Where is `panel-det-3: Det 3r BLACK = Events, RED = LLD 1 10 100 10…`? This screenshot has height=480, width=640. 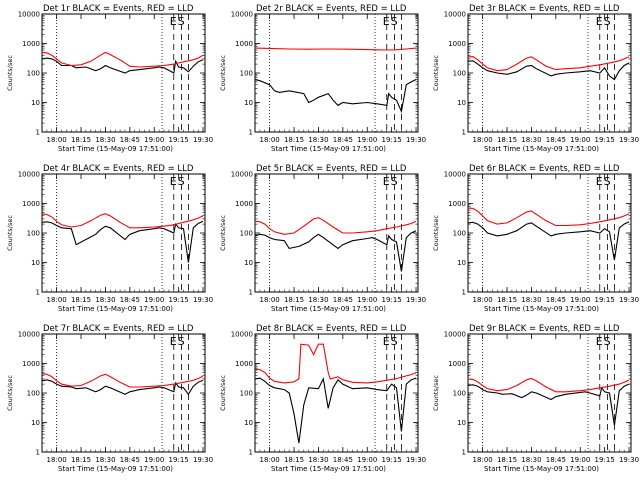 panel-det-3: Det 3r BLACK = Events, RED = LLD 1 10 100 10… is located at coordinates (535, 78).